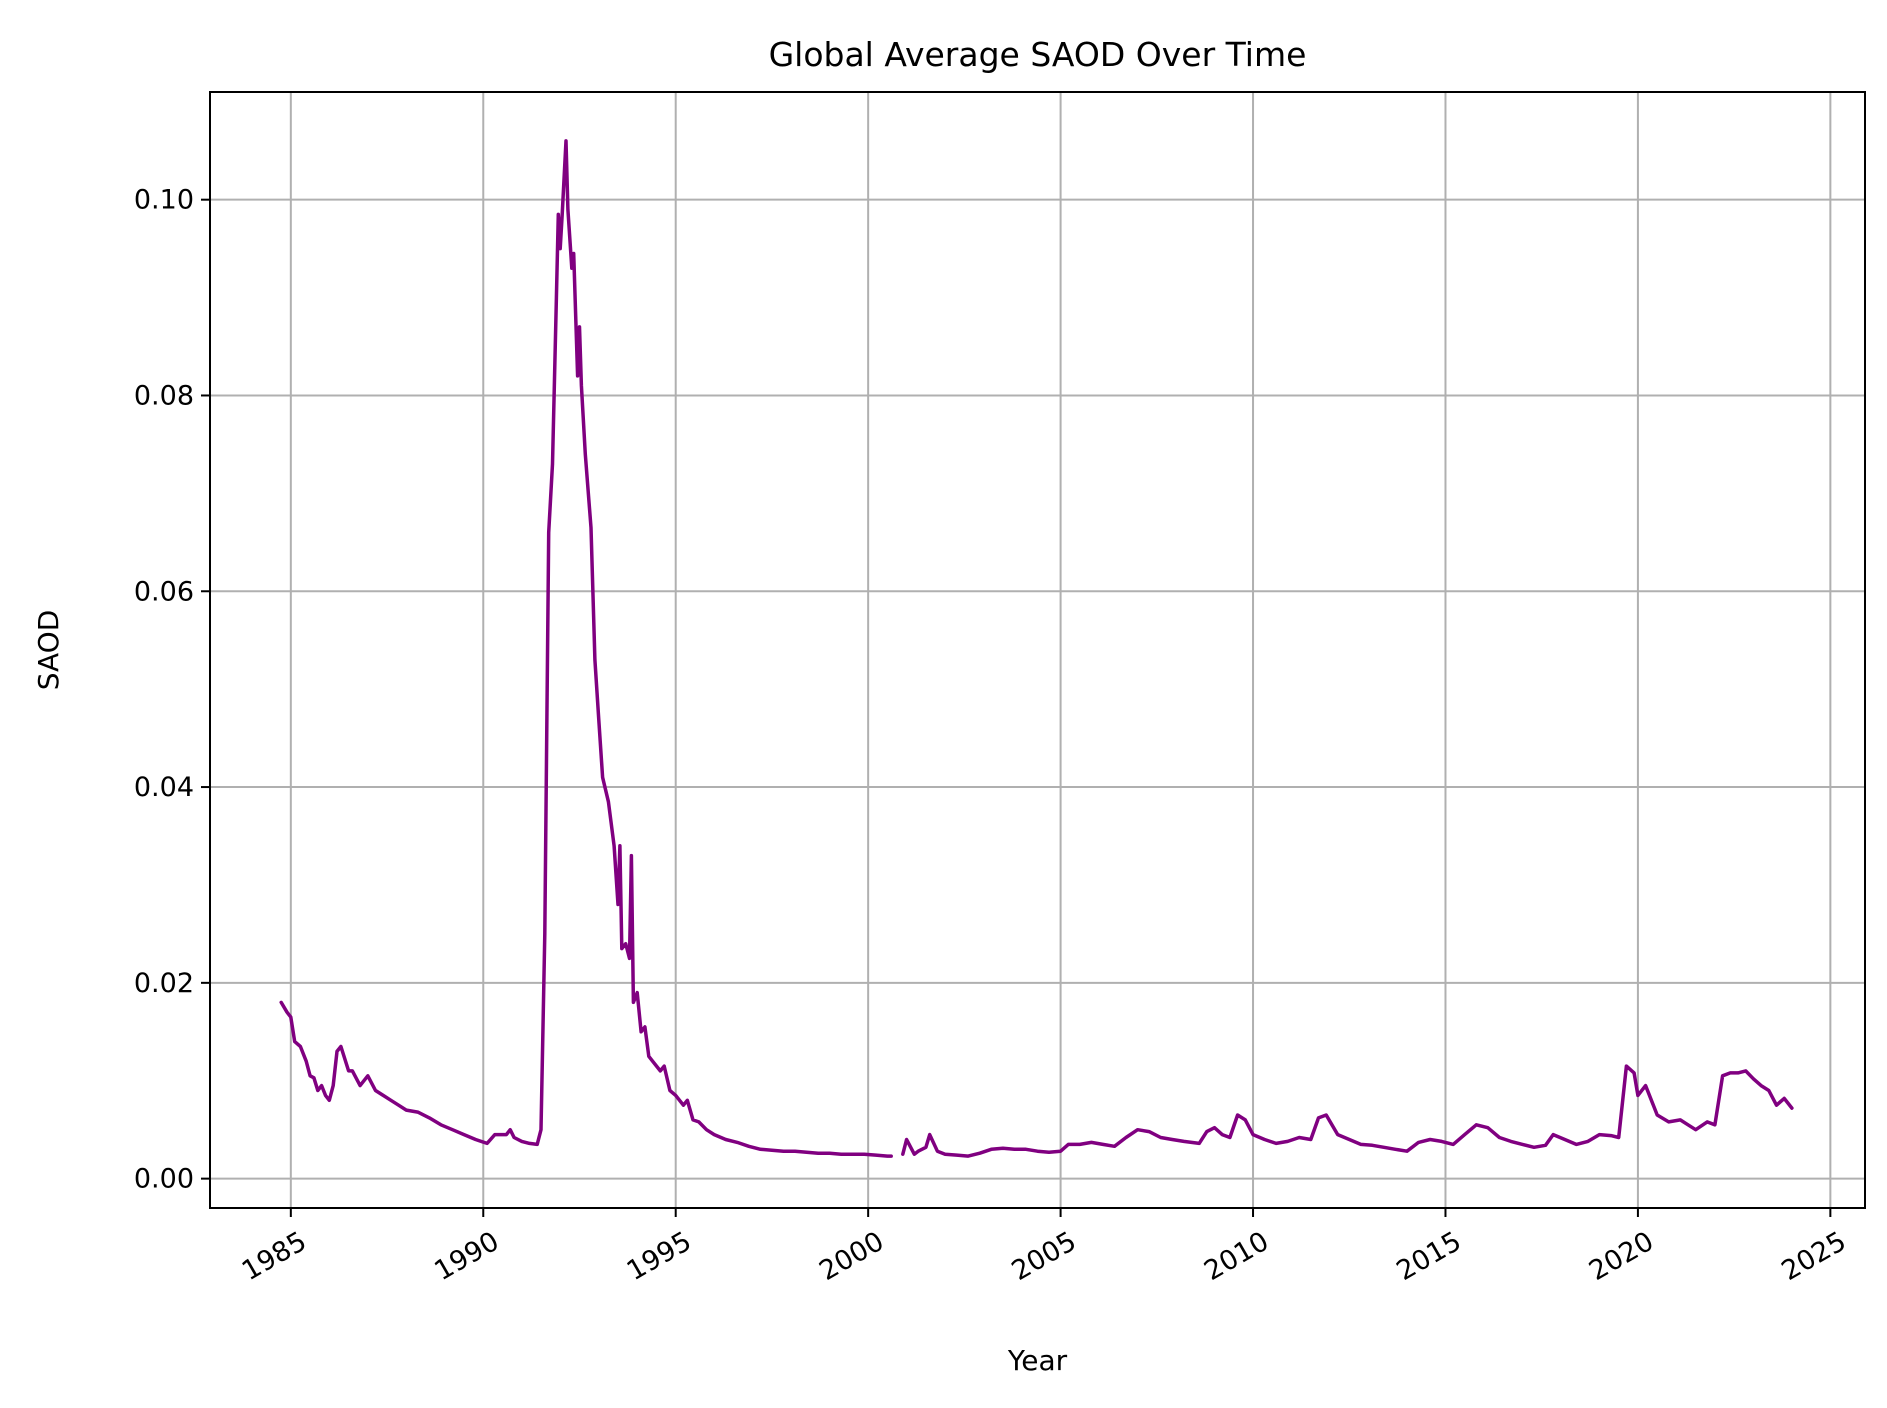 This screenshot has height=1408, width=1887. Describe the element at coordinates (164, 787) in the screenshot. I see `y-tick-label: 0.04` at that location.